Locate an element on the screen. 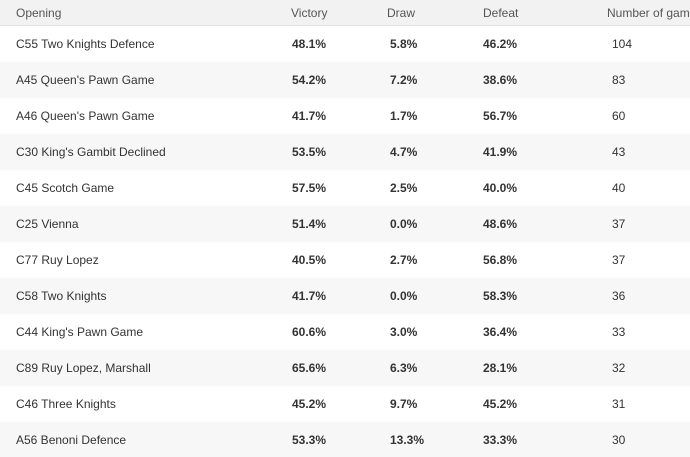 The width and height of the screenshot is (690, 457). opening-cell: C46 Three Knights is located at coordinates (66, 404).